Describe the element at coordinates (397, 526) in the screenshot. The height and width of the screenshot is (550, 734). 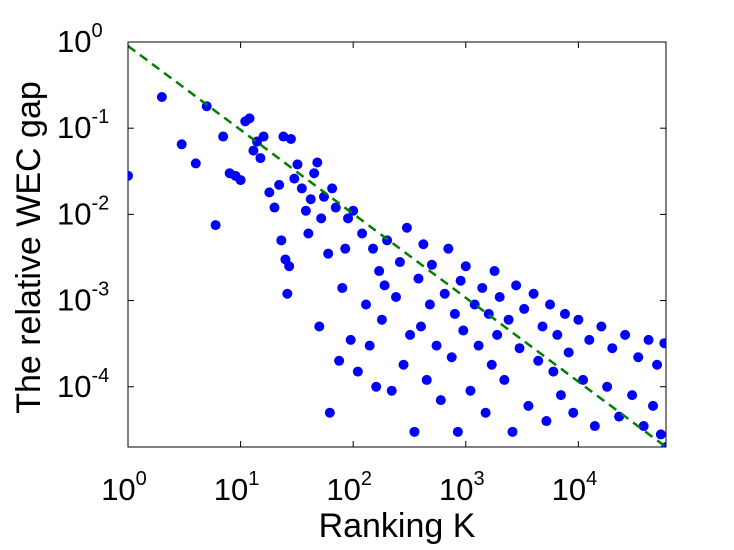
I see `x-axis-label: Ranking K` at that location.